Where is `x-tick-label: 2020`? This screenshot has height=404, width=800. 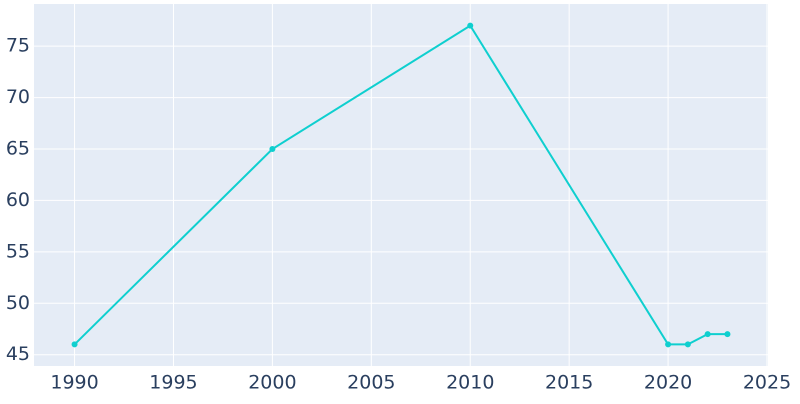 x-tick-label: 2020 is located at coordinates (668, 383).